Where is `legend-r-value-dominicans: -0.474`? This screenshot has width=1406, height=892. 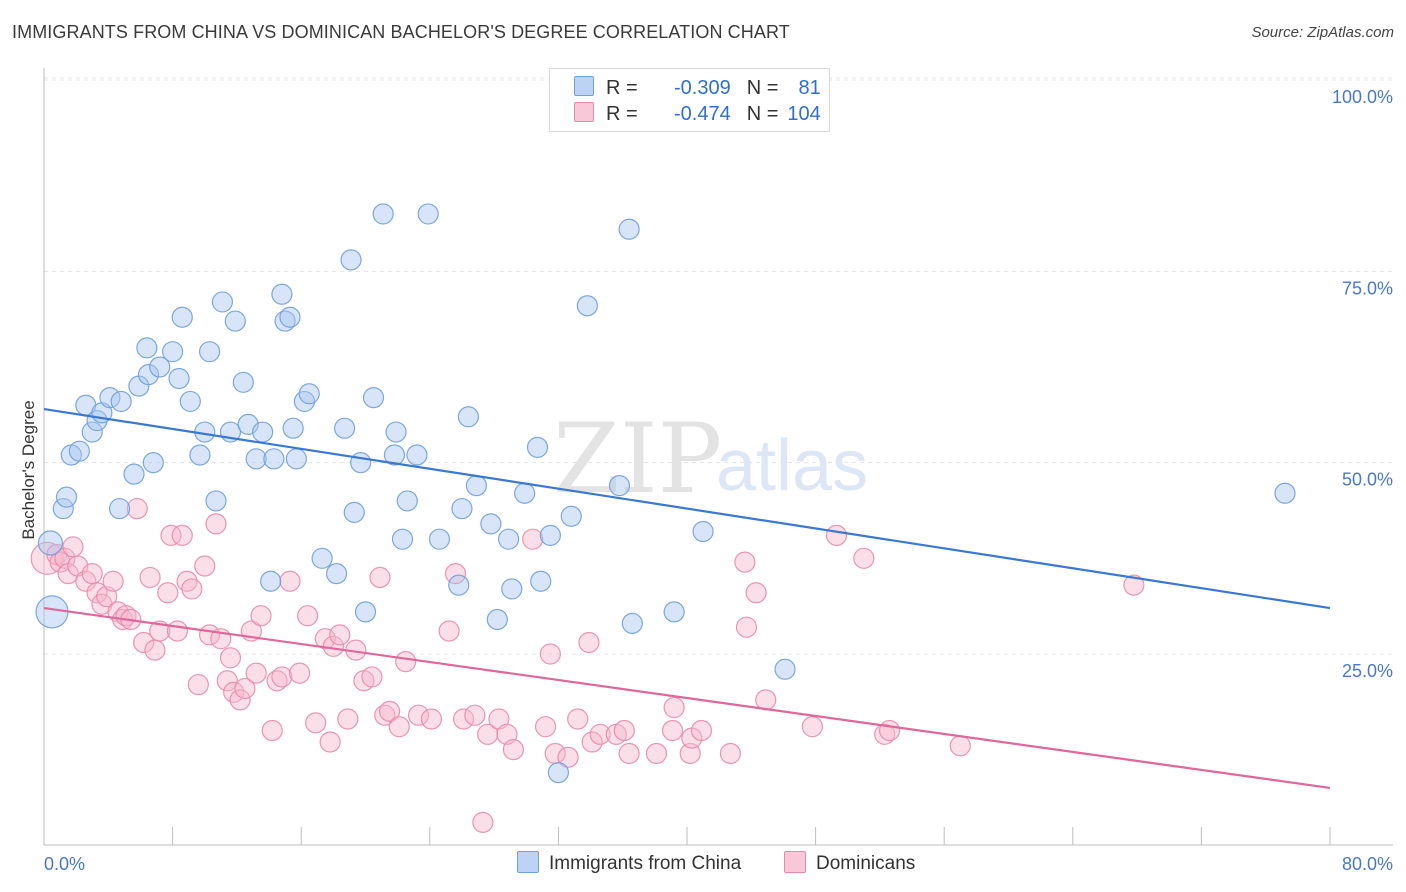 legend-r-value-dominicans: -0.474 is located at coordinates (702, 114).